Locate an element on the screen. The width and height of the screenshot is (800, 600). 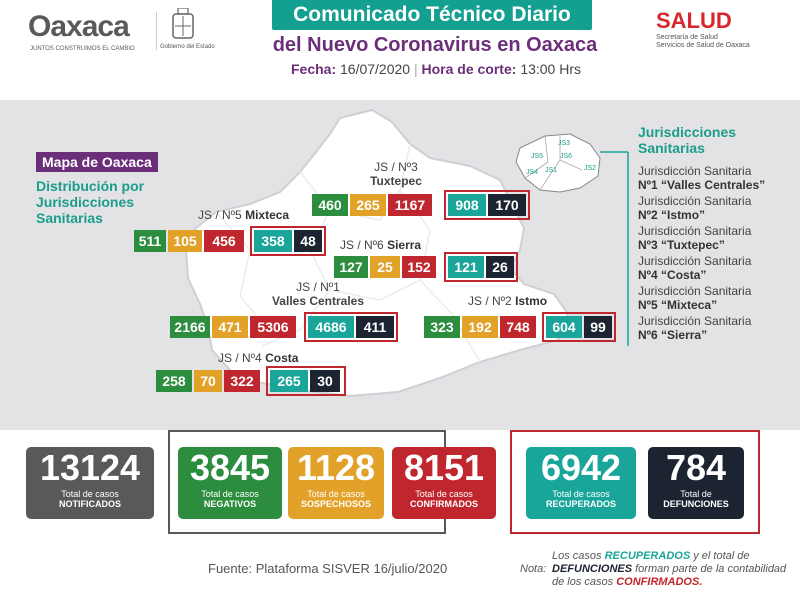
notificados-label2: NOTIFICADOS is located at coordinates (90, 504).